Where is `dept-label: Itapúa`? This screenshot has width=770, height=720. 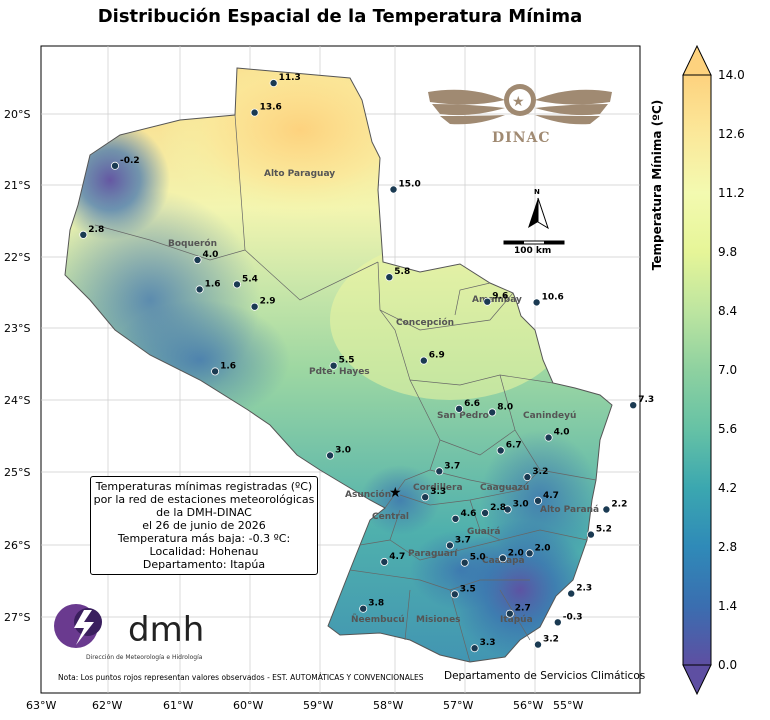 dept-label: Itapúa is located at coordinates (516, 620).